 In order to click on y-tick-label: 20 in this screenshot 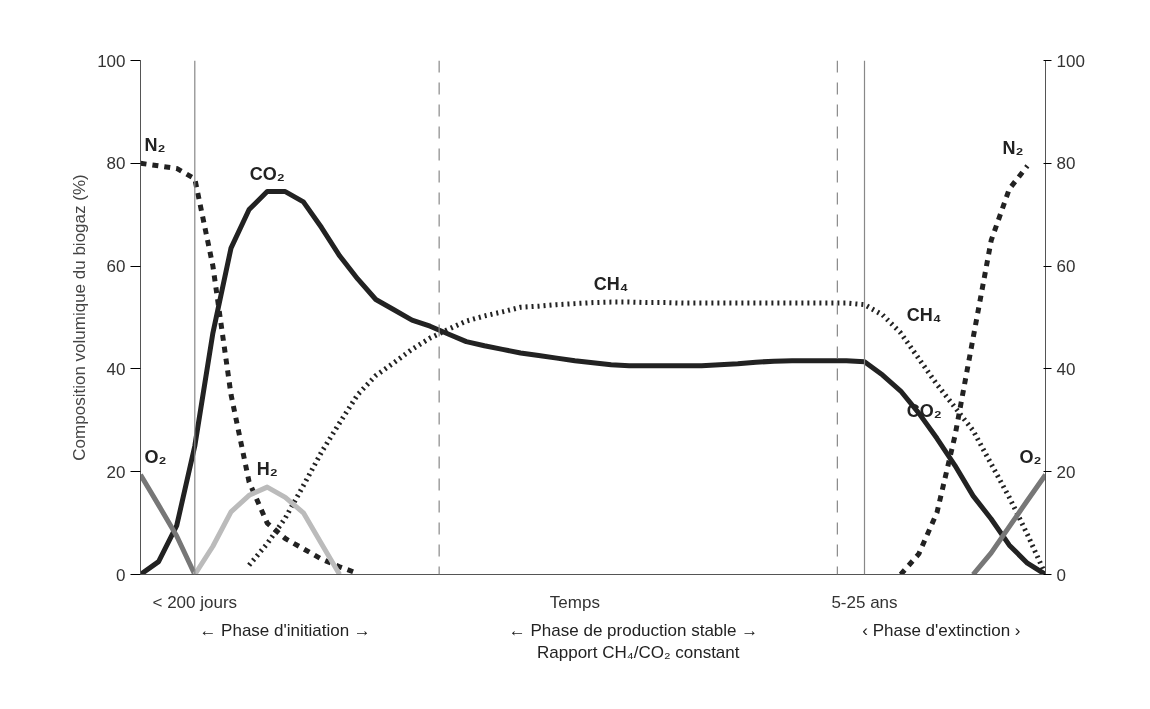, I will do `click(116, 472)`.